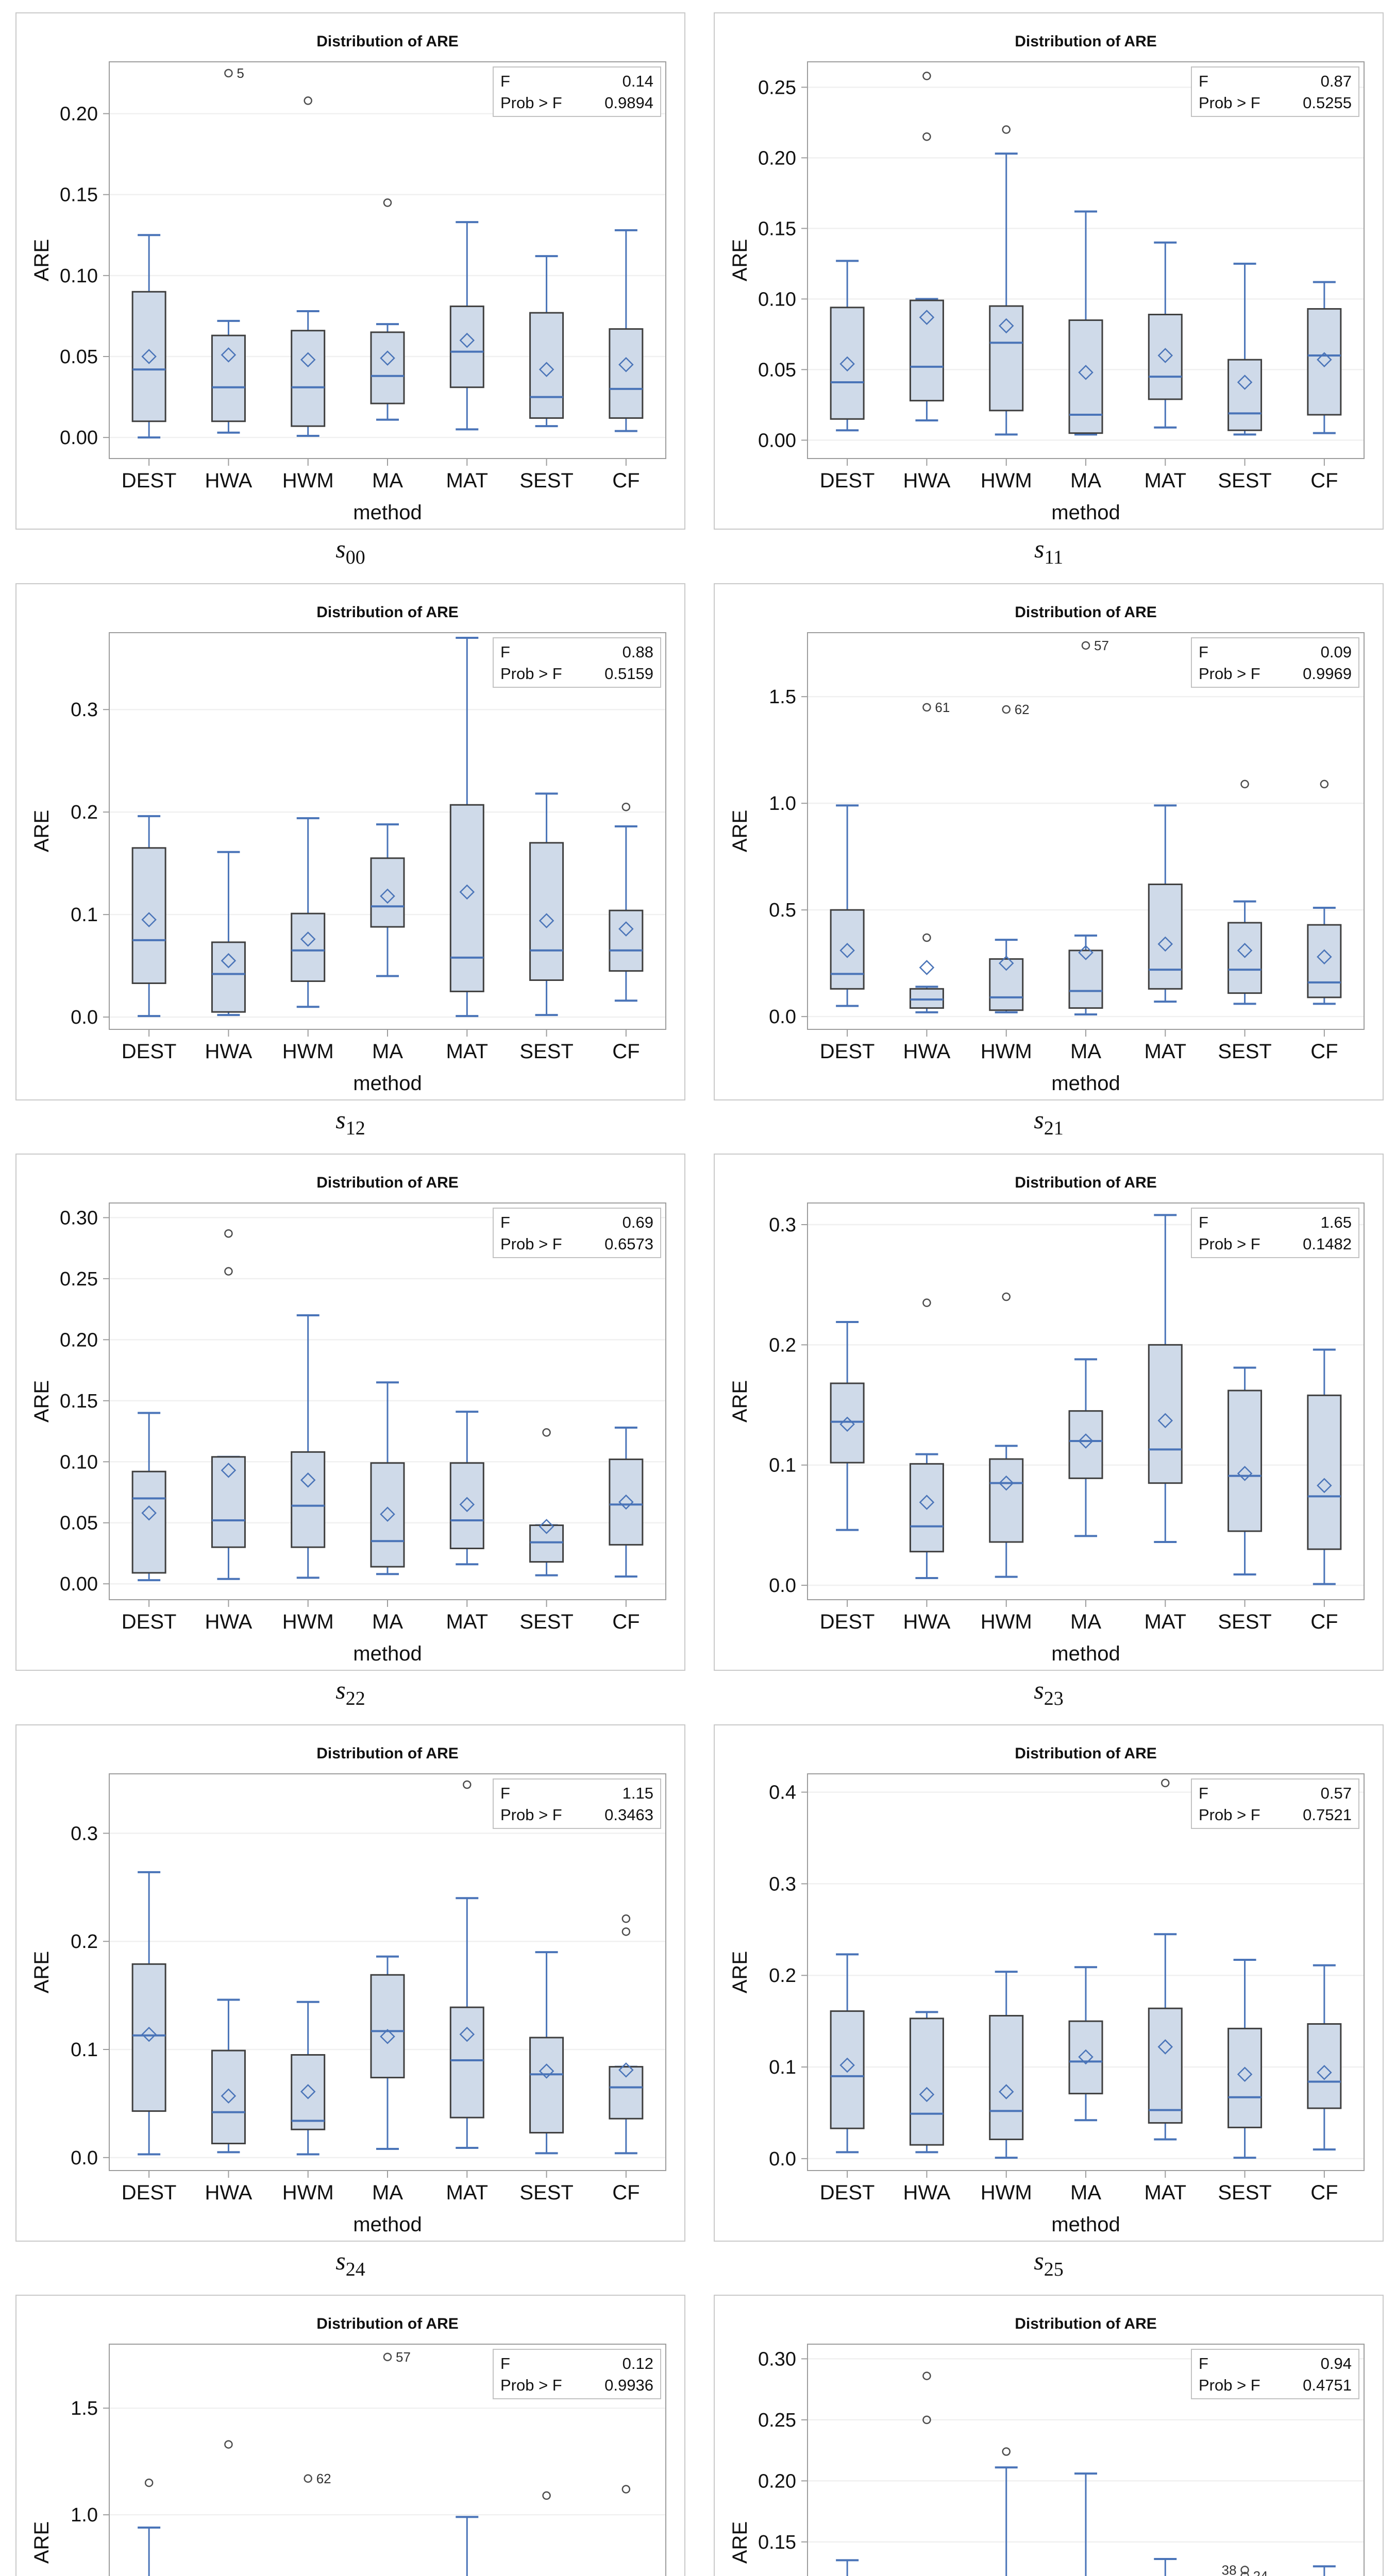  What do you see at coordinates (577, 1803) in the screenshot?
I see `anova-stats-box: F 1.15 Prob > F 0.3463` at bounding box center [577, 1803].